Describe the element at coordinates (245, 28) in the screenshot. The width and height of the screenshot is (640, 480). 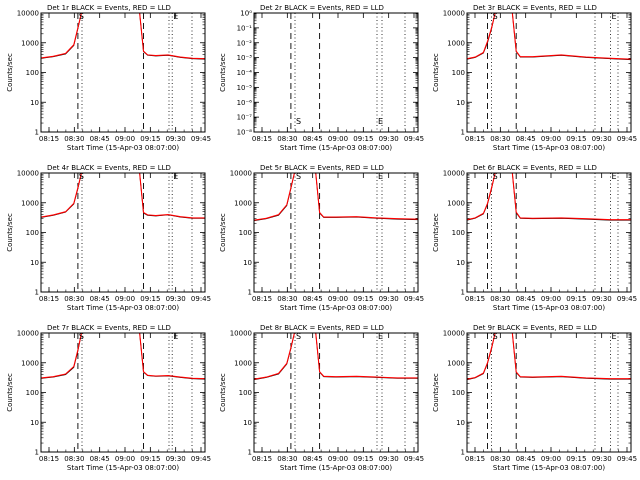
I see `y-tick-label: 10⁻¹` at that location.